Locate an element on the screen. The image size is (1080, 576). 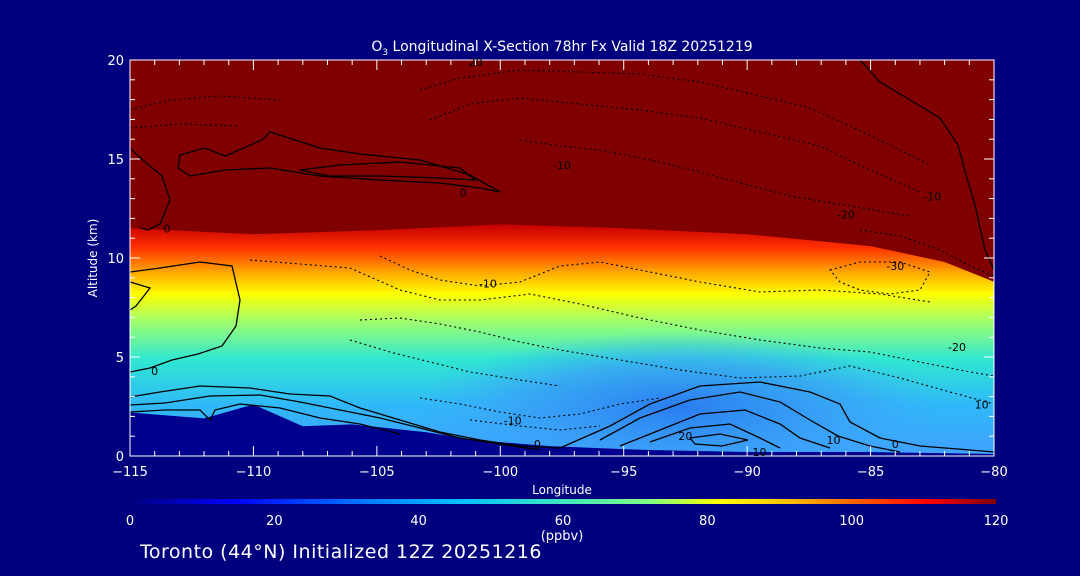
colorbar is located at coordinates (563, 501).